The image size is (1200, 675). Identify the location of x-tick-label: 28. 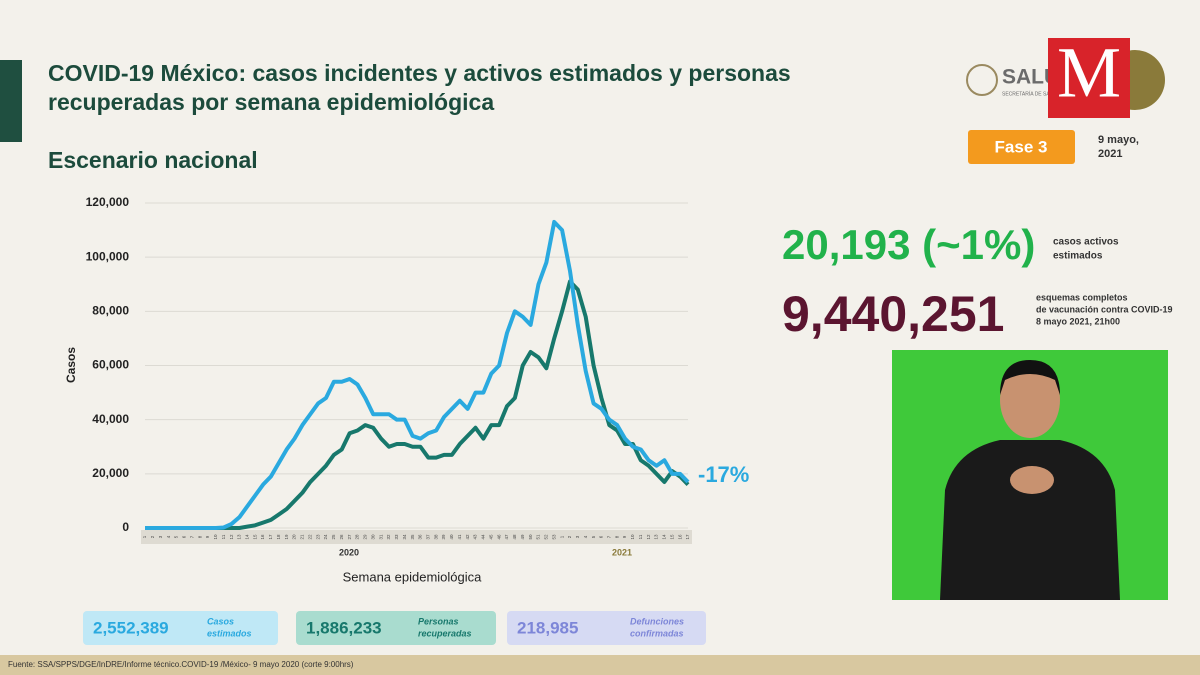
(357, 537).